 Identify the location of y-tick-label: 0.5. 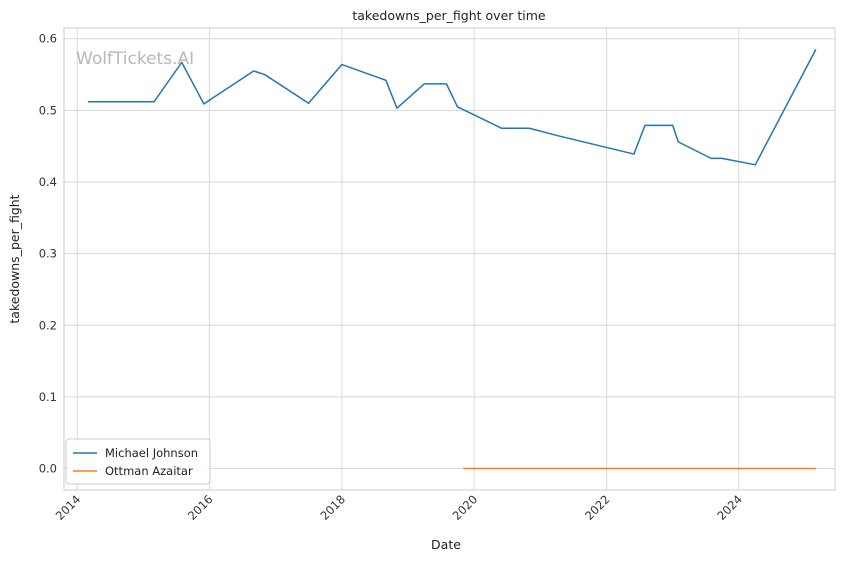
(48, 110).